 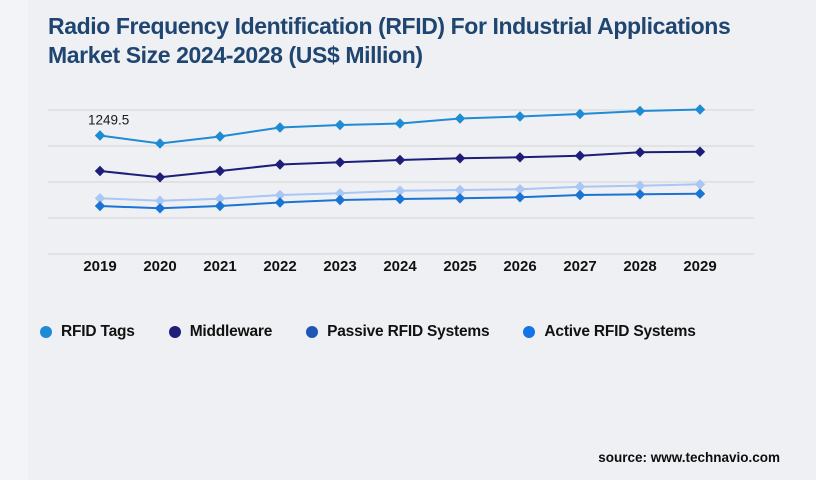 What do you see at coordinates (231, 331) in the screenshot?
I see `legend-label: Middleware` at bounding box center [231, 331].